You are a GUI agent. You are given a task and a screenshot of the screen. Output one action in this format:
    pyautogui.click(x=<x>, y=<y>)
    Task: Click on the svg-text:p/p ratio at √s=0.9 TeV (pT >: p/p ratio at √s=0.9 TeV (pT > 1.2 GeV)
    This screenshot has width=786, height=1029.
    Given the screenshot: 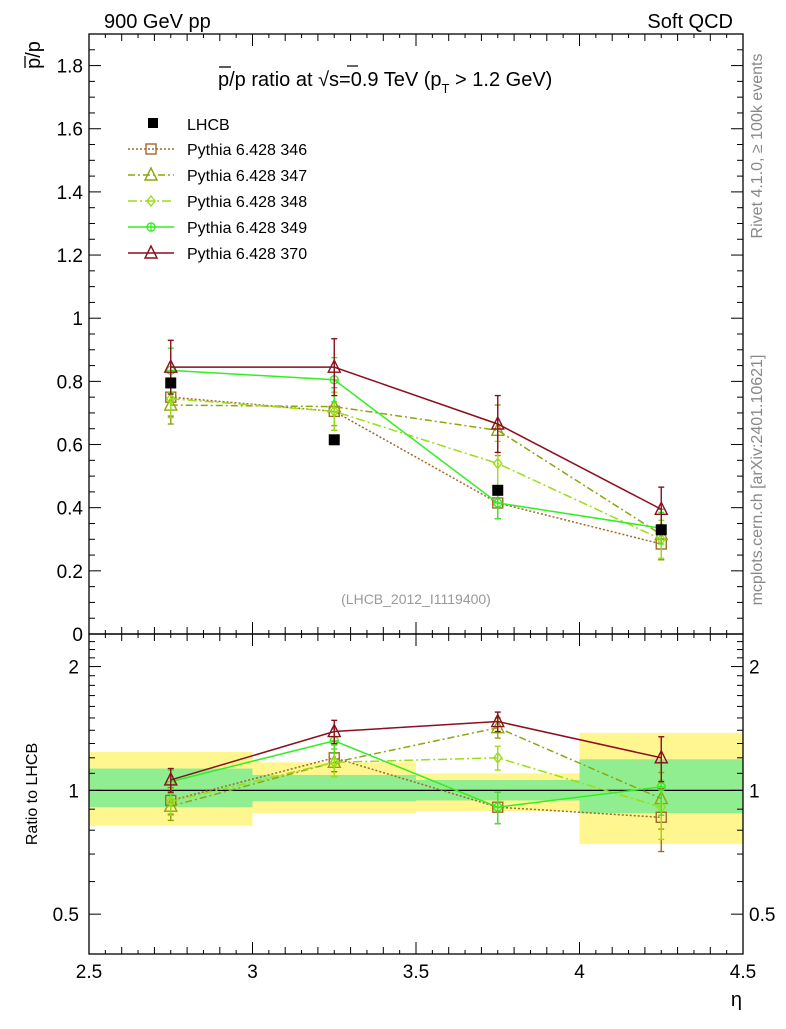 What is the action you would take?
    pyautogui.click(x=385, y=82)
    